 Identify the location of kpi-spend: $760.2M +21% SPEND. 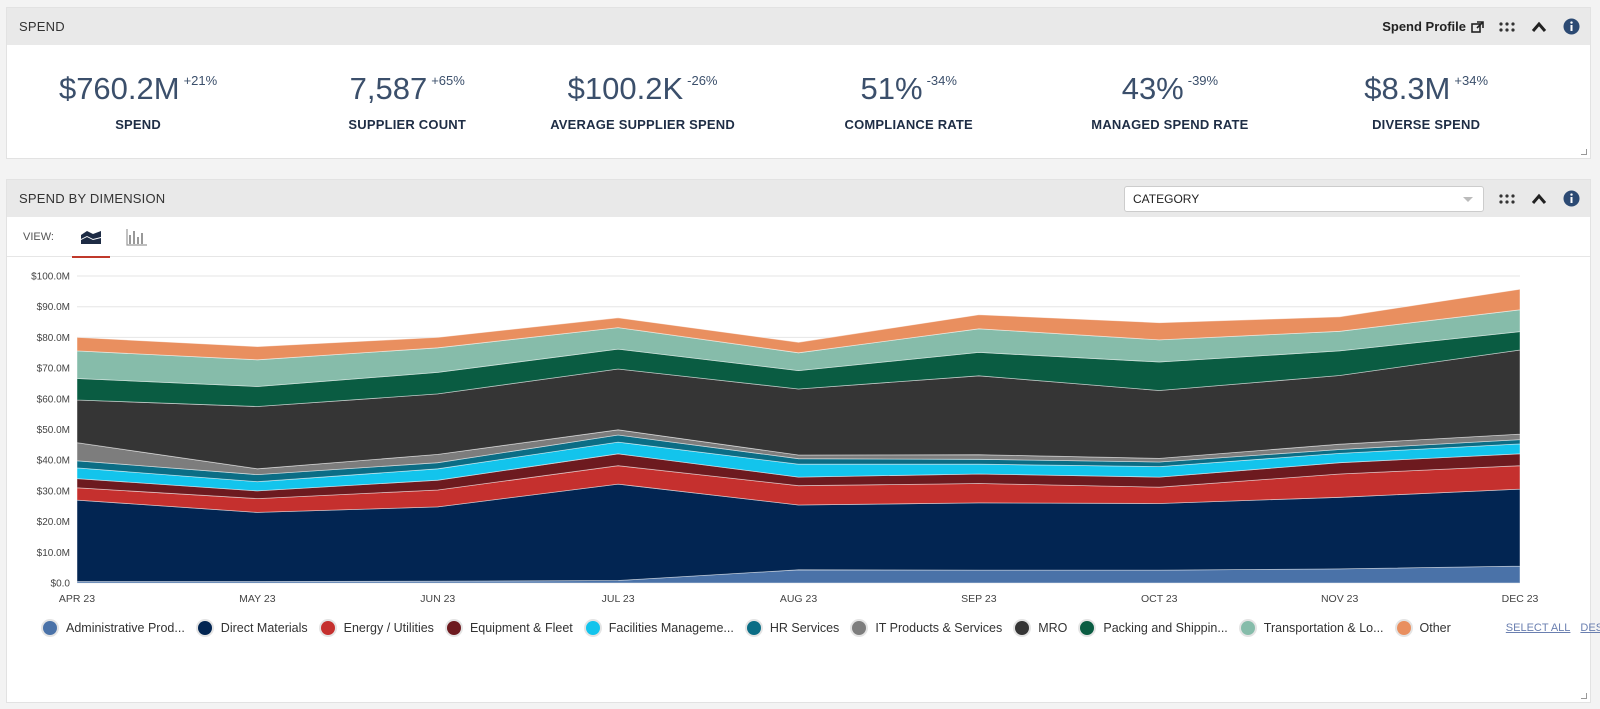
(138, 102).